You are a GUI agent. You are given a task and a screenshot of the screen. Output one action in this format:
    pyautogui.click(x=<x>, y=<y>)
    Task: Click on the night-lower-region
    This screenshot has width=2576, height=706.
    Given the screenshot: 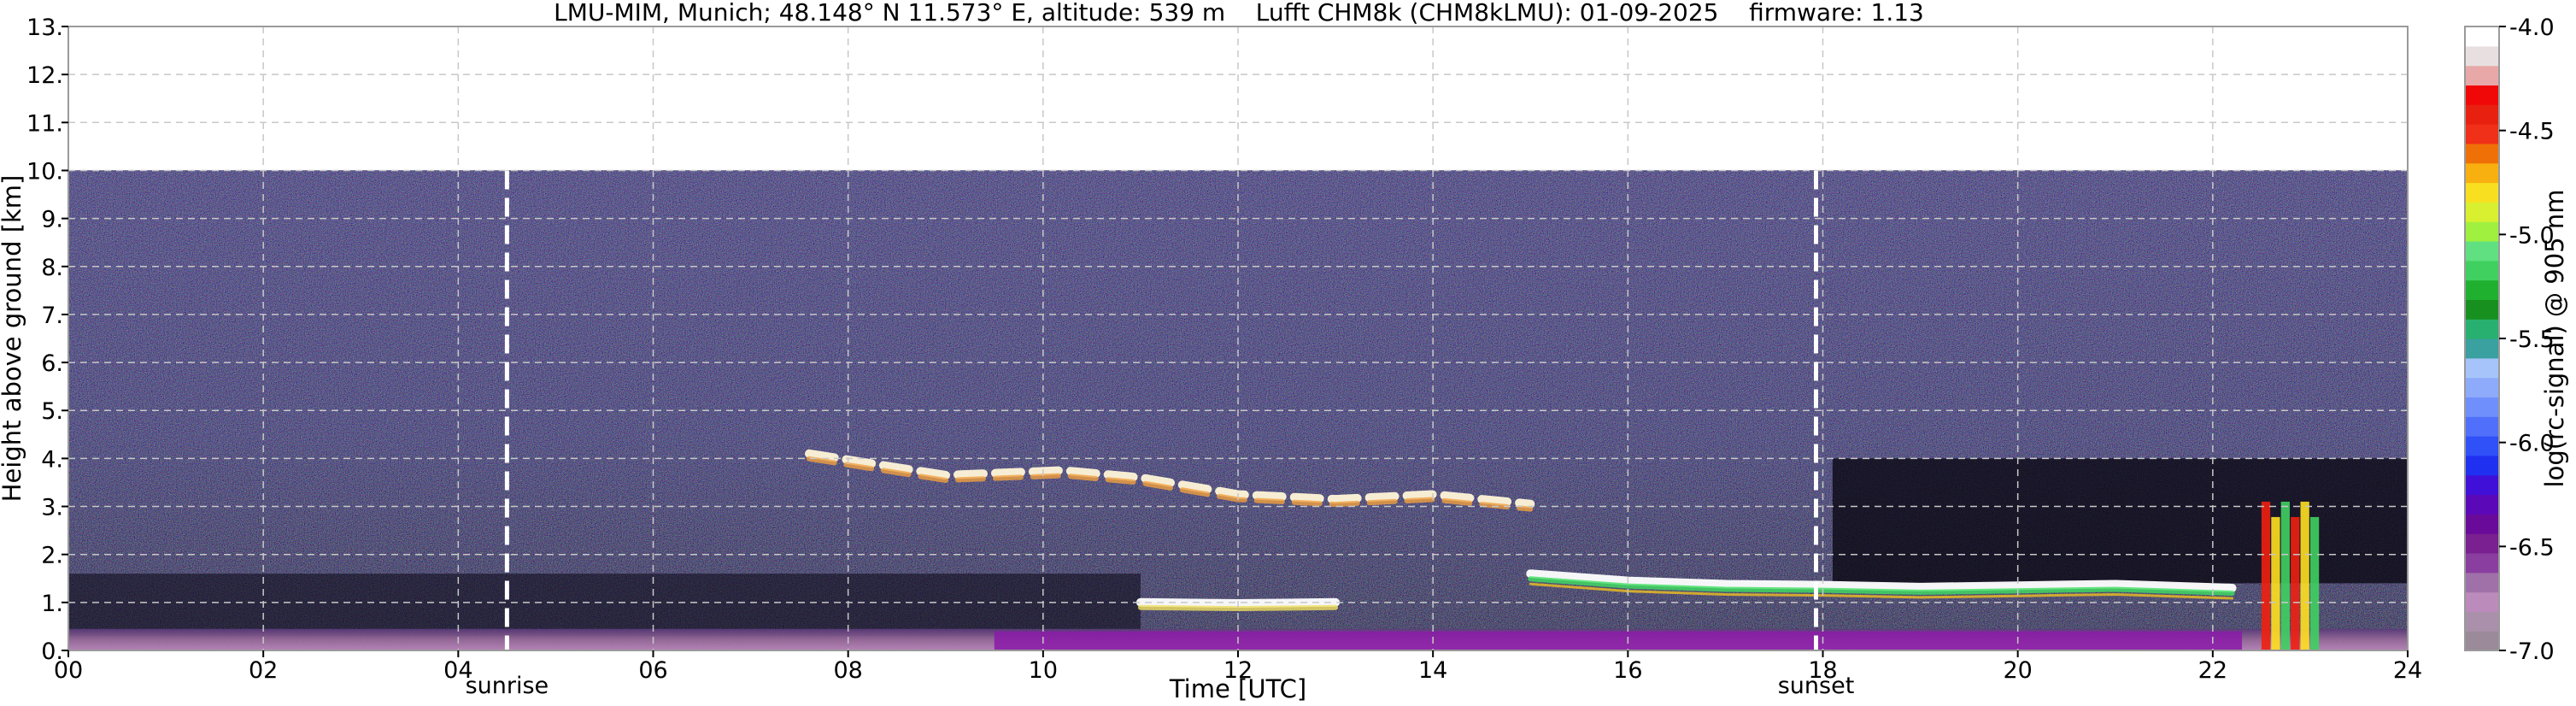 What is the action you would take?
    pyautogui.click(x=604, y=605)
    